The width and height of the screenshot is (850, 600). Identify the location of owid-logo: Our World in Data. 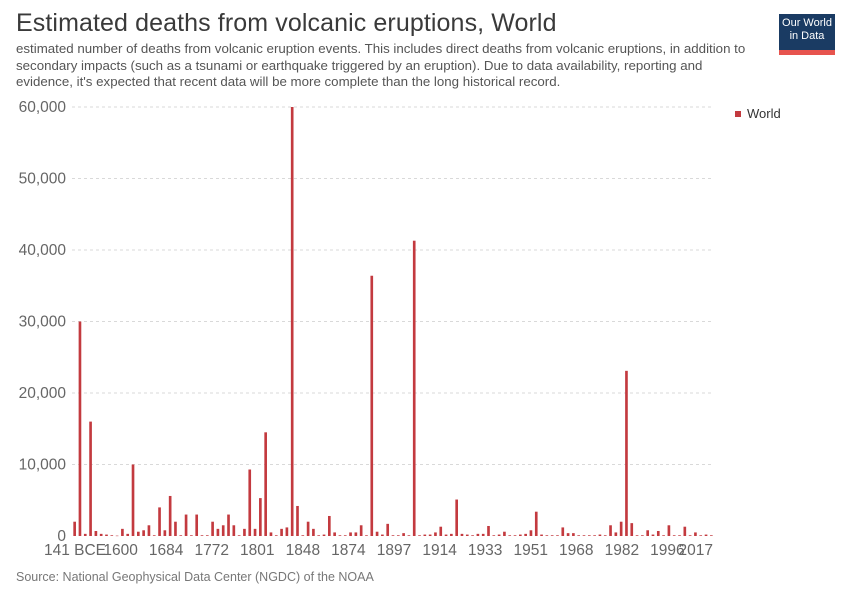
(807, 34).